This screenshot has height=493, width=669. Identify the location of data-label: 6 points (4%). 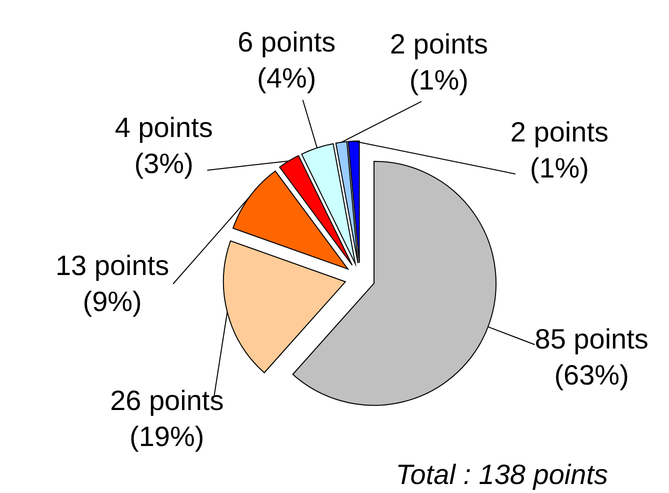
(287, 60).